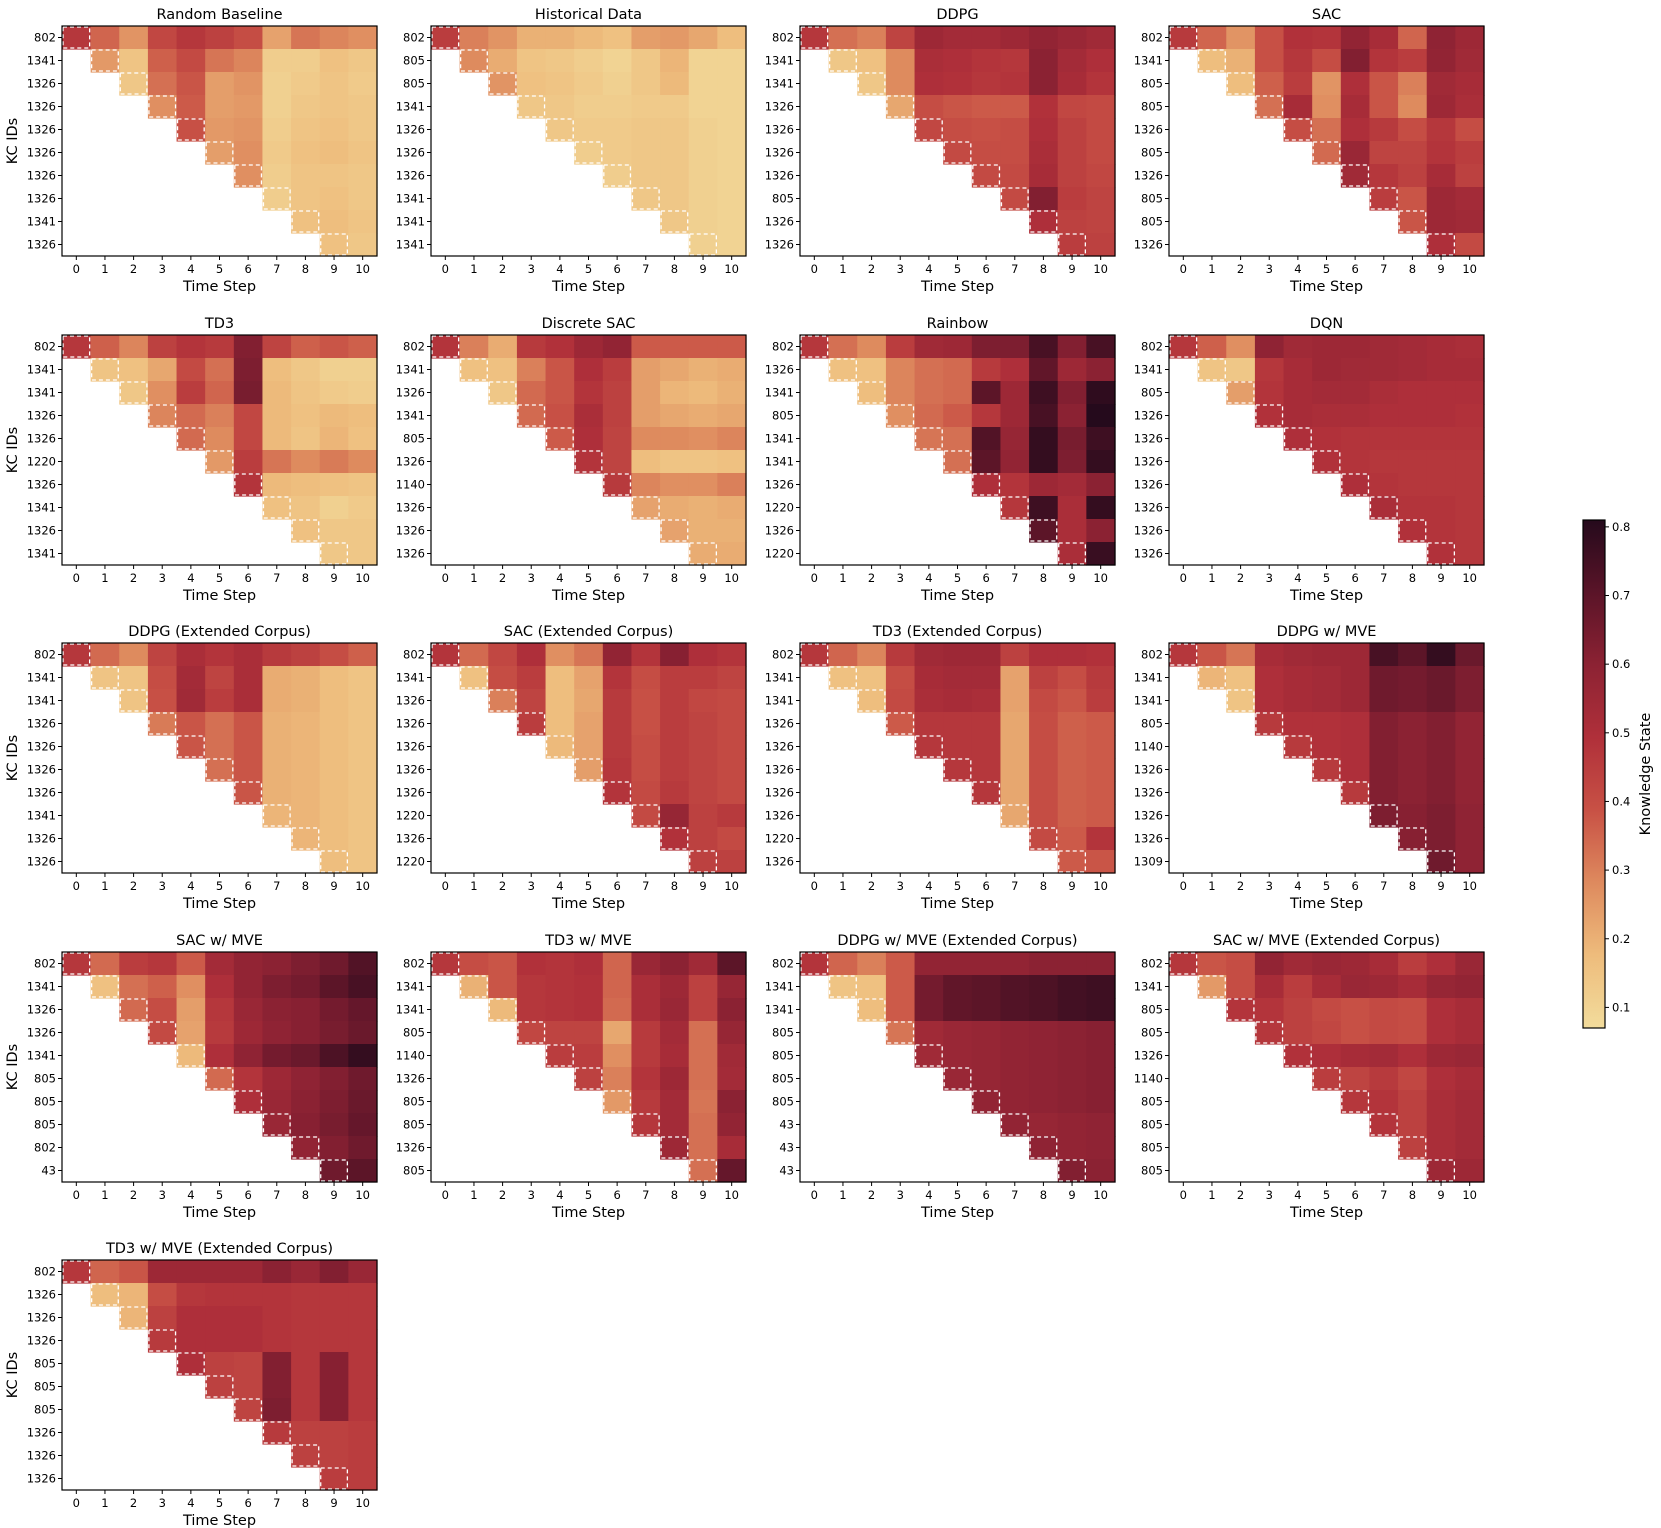 Image resolution: width=1661 pixels, height=1528 pixels. I want to click on colorbar-tick-label: 0.7, so click(1621, 596).